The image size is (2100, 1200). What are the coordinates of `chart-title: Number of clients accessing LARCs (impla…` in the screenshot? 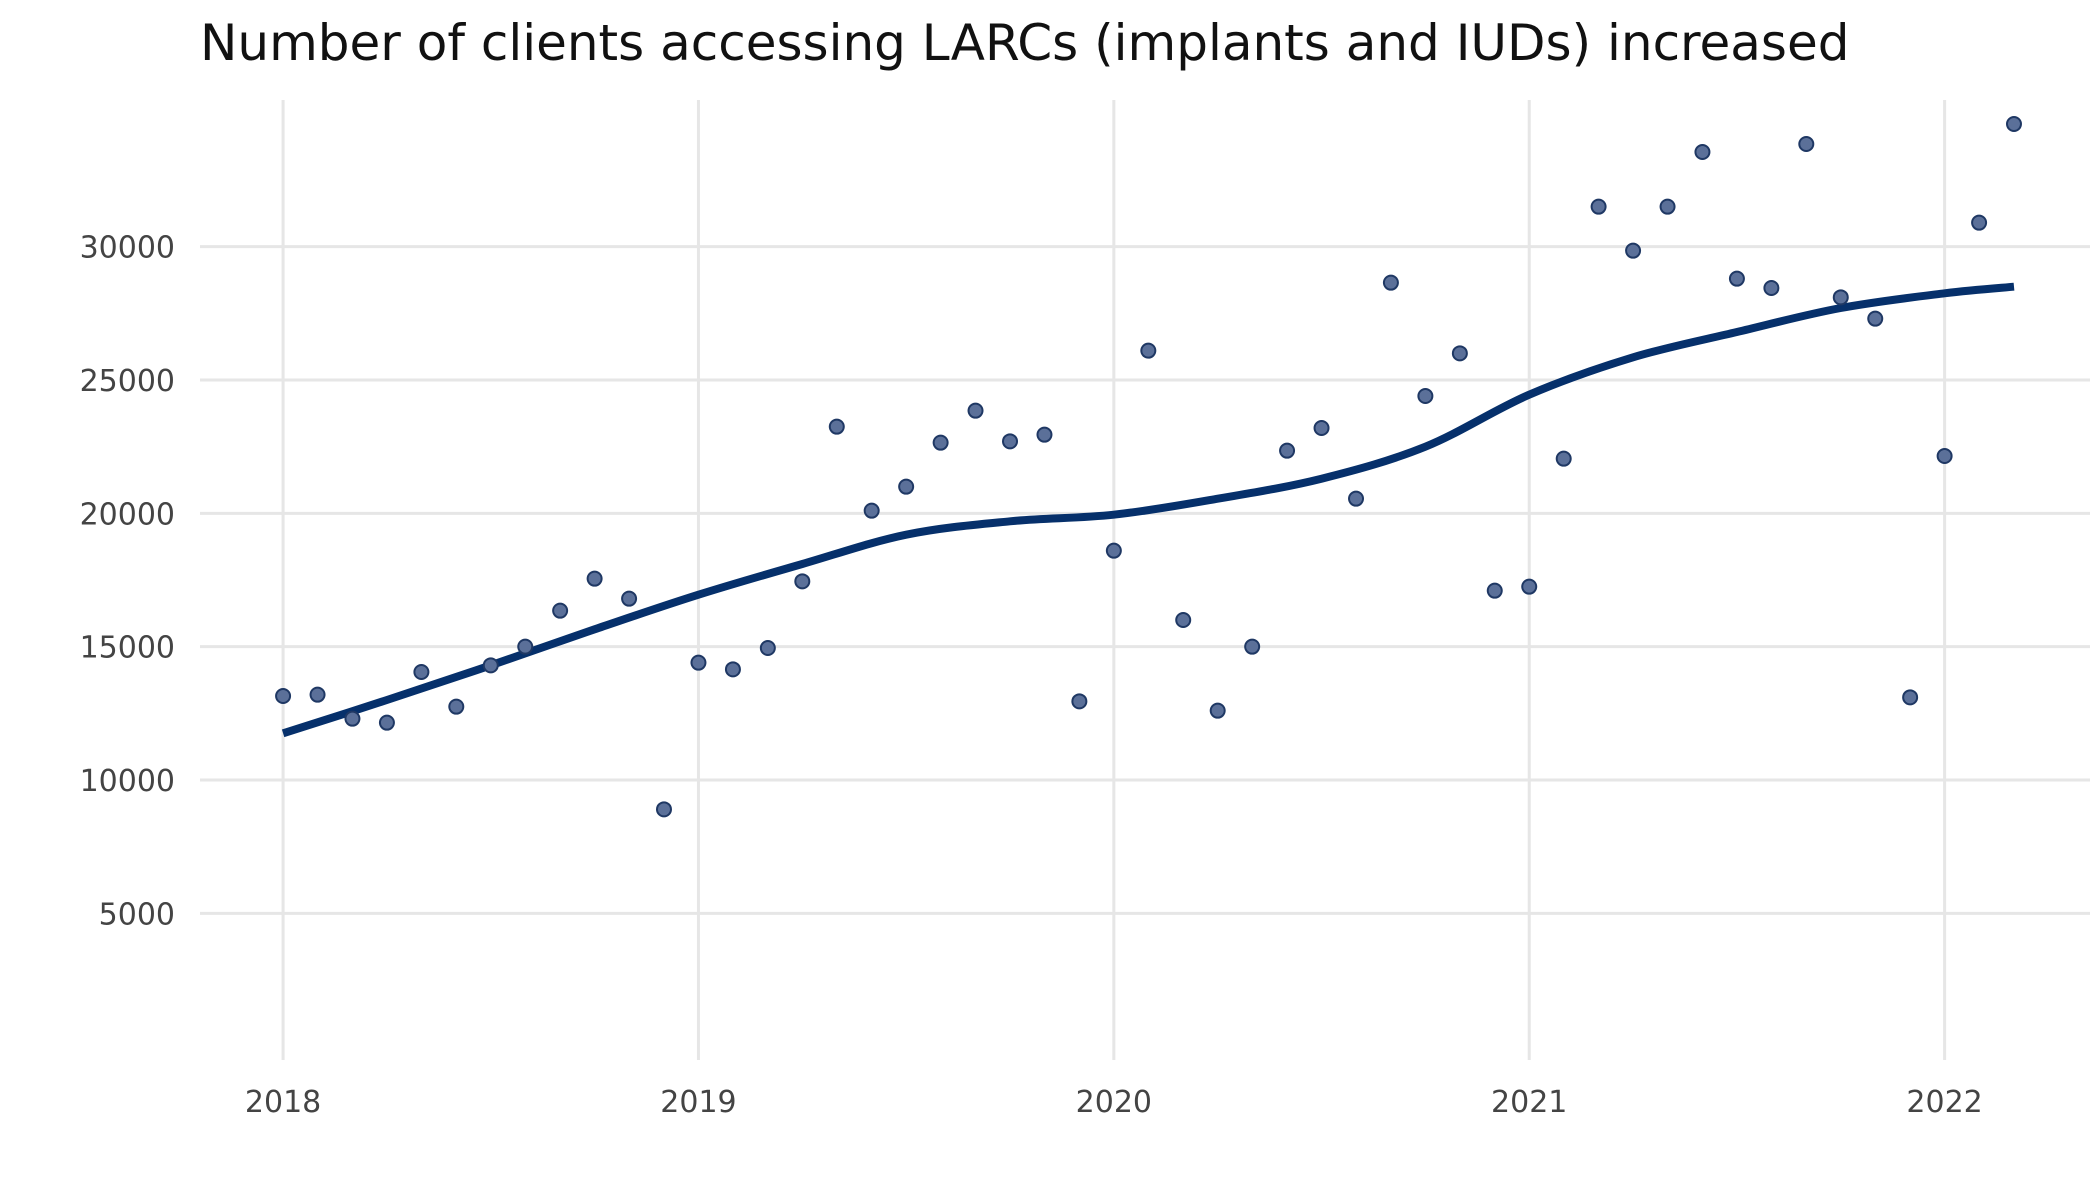 It's located at (1024, 43).